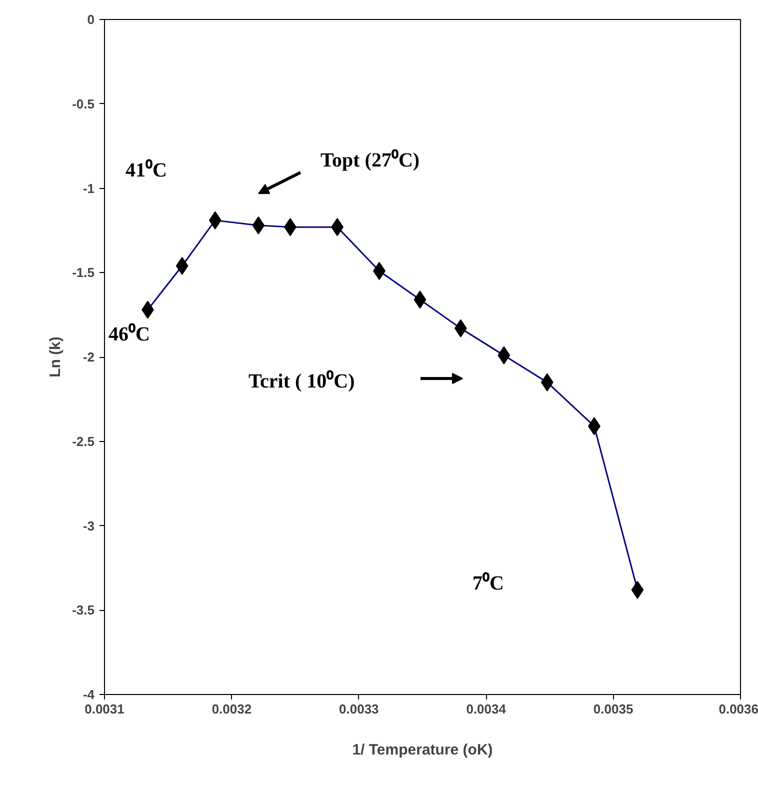 The width and height of the screenshot is (758, 808). I want to click on annotation: Tcrit ( 10⁰C), so click(301, 381).